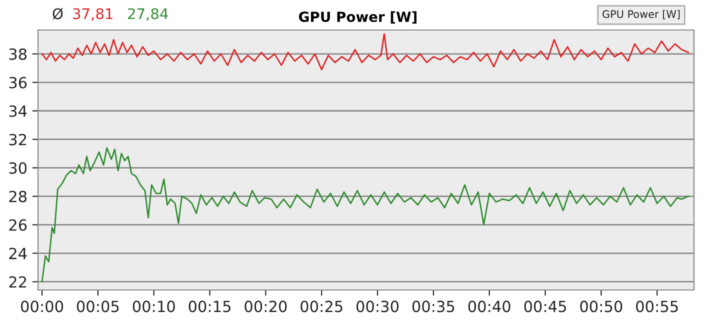 The width and height of the screenshot is (716, 331). What do you see at coordinates (153, 306) in the screenshot?
I see `x-tick-label: 00:10` at bounding box center [153, 306].